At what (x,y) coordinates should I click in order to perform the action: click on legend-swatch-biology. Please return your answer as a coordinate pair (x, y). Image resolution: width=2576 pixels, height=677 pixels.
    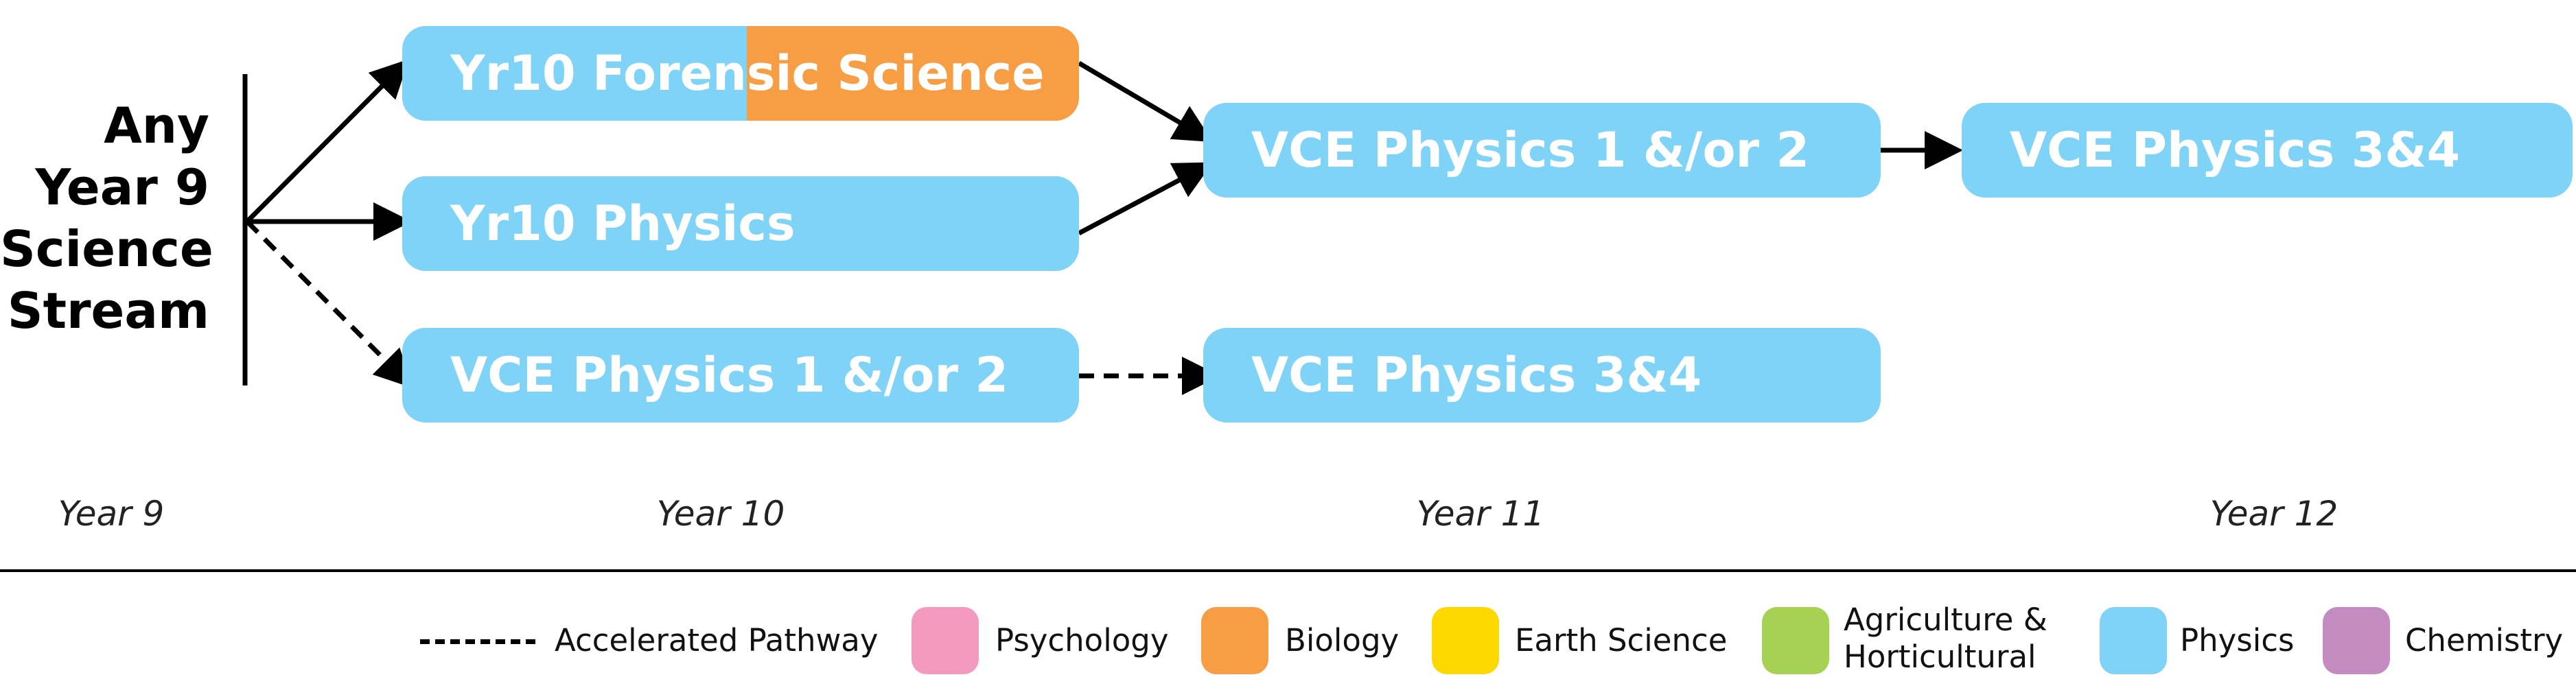
    Looking at the image, I should click on (1234, 640).